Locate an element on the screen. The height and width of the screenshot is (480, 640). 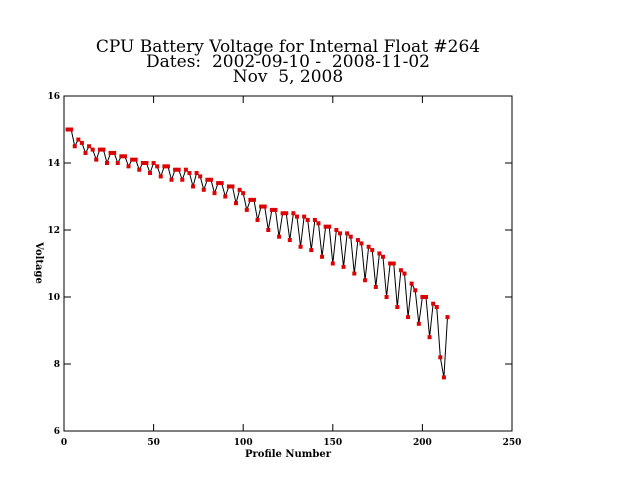
y-tick-label: 10 is located at coordinates (53, 298).